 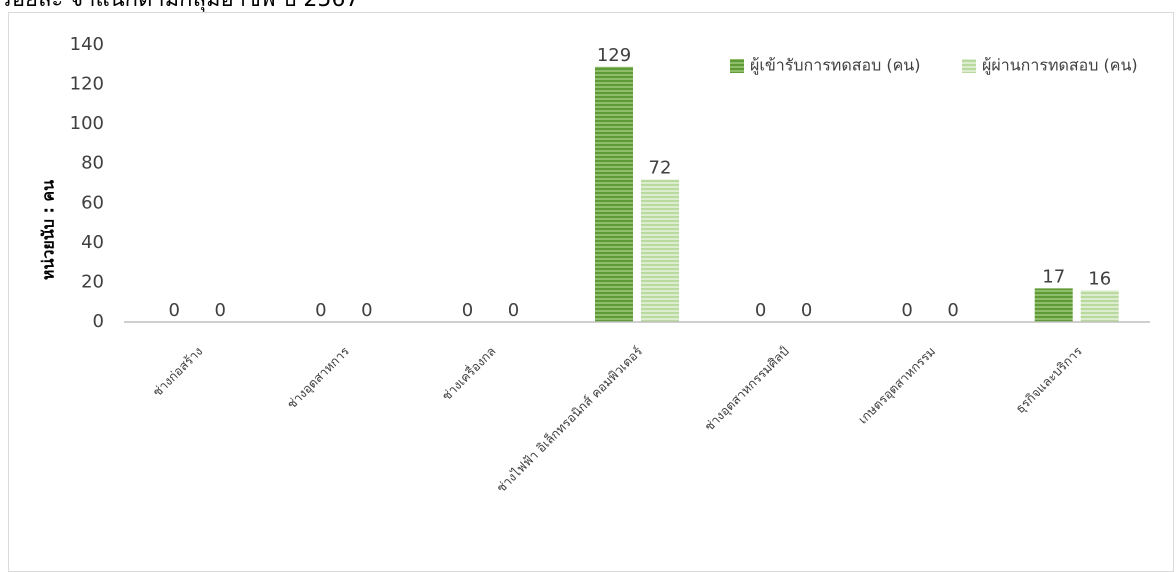 What do you see at coordinates (614, 55) in the screenshot?
I see `data-label: 129` at bounding box center [614, 55].